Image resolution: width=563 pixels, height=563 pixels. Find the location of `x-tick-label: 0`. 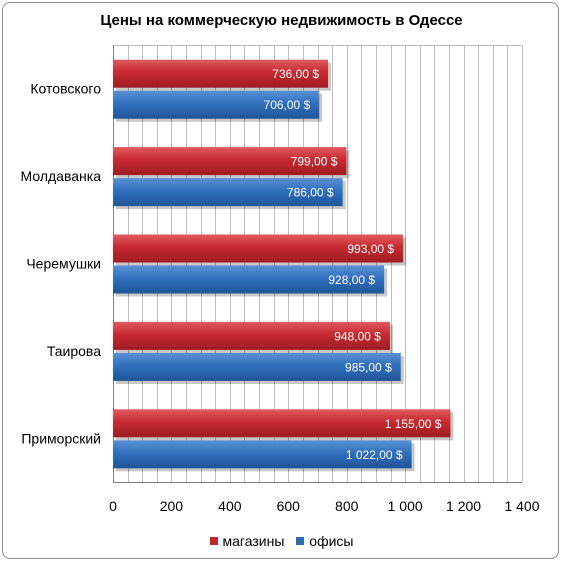

x-tick-label: 0 is located at coordinates (113, 506).